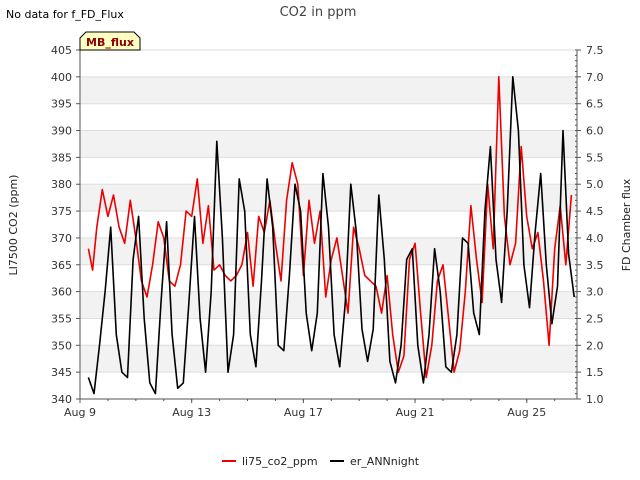 This screenshot has width=640, height=480. What do you see at coordinates (595, 399) in the screenshot?
I see `y2-tick-label: 1.0` at bounding box center [595, 399].